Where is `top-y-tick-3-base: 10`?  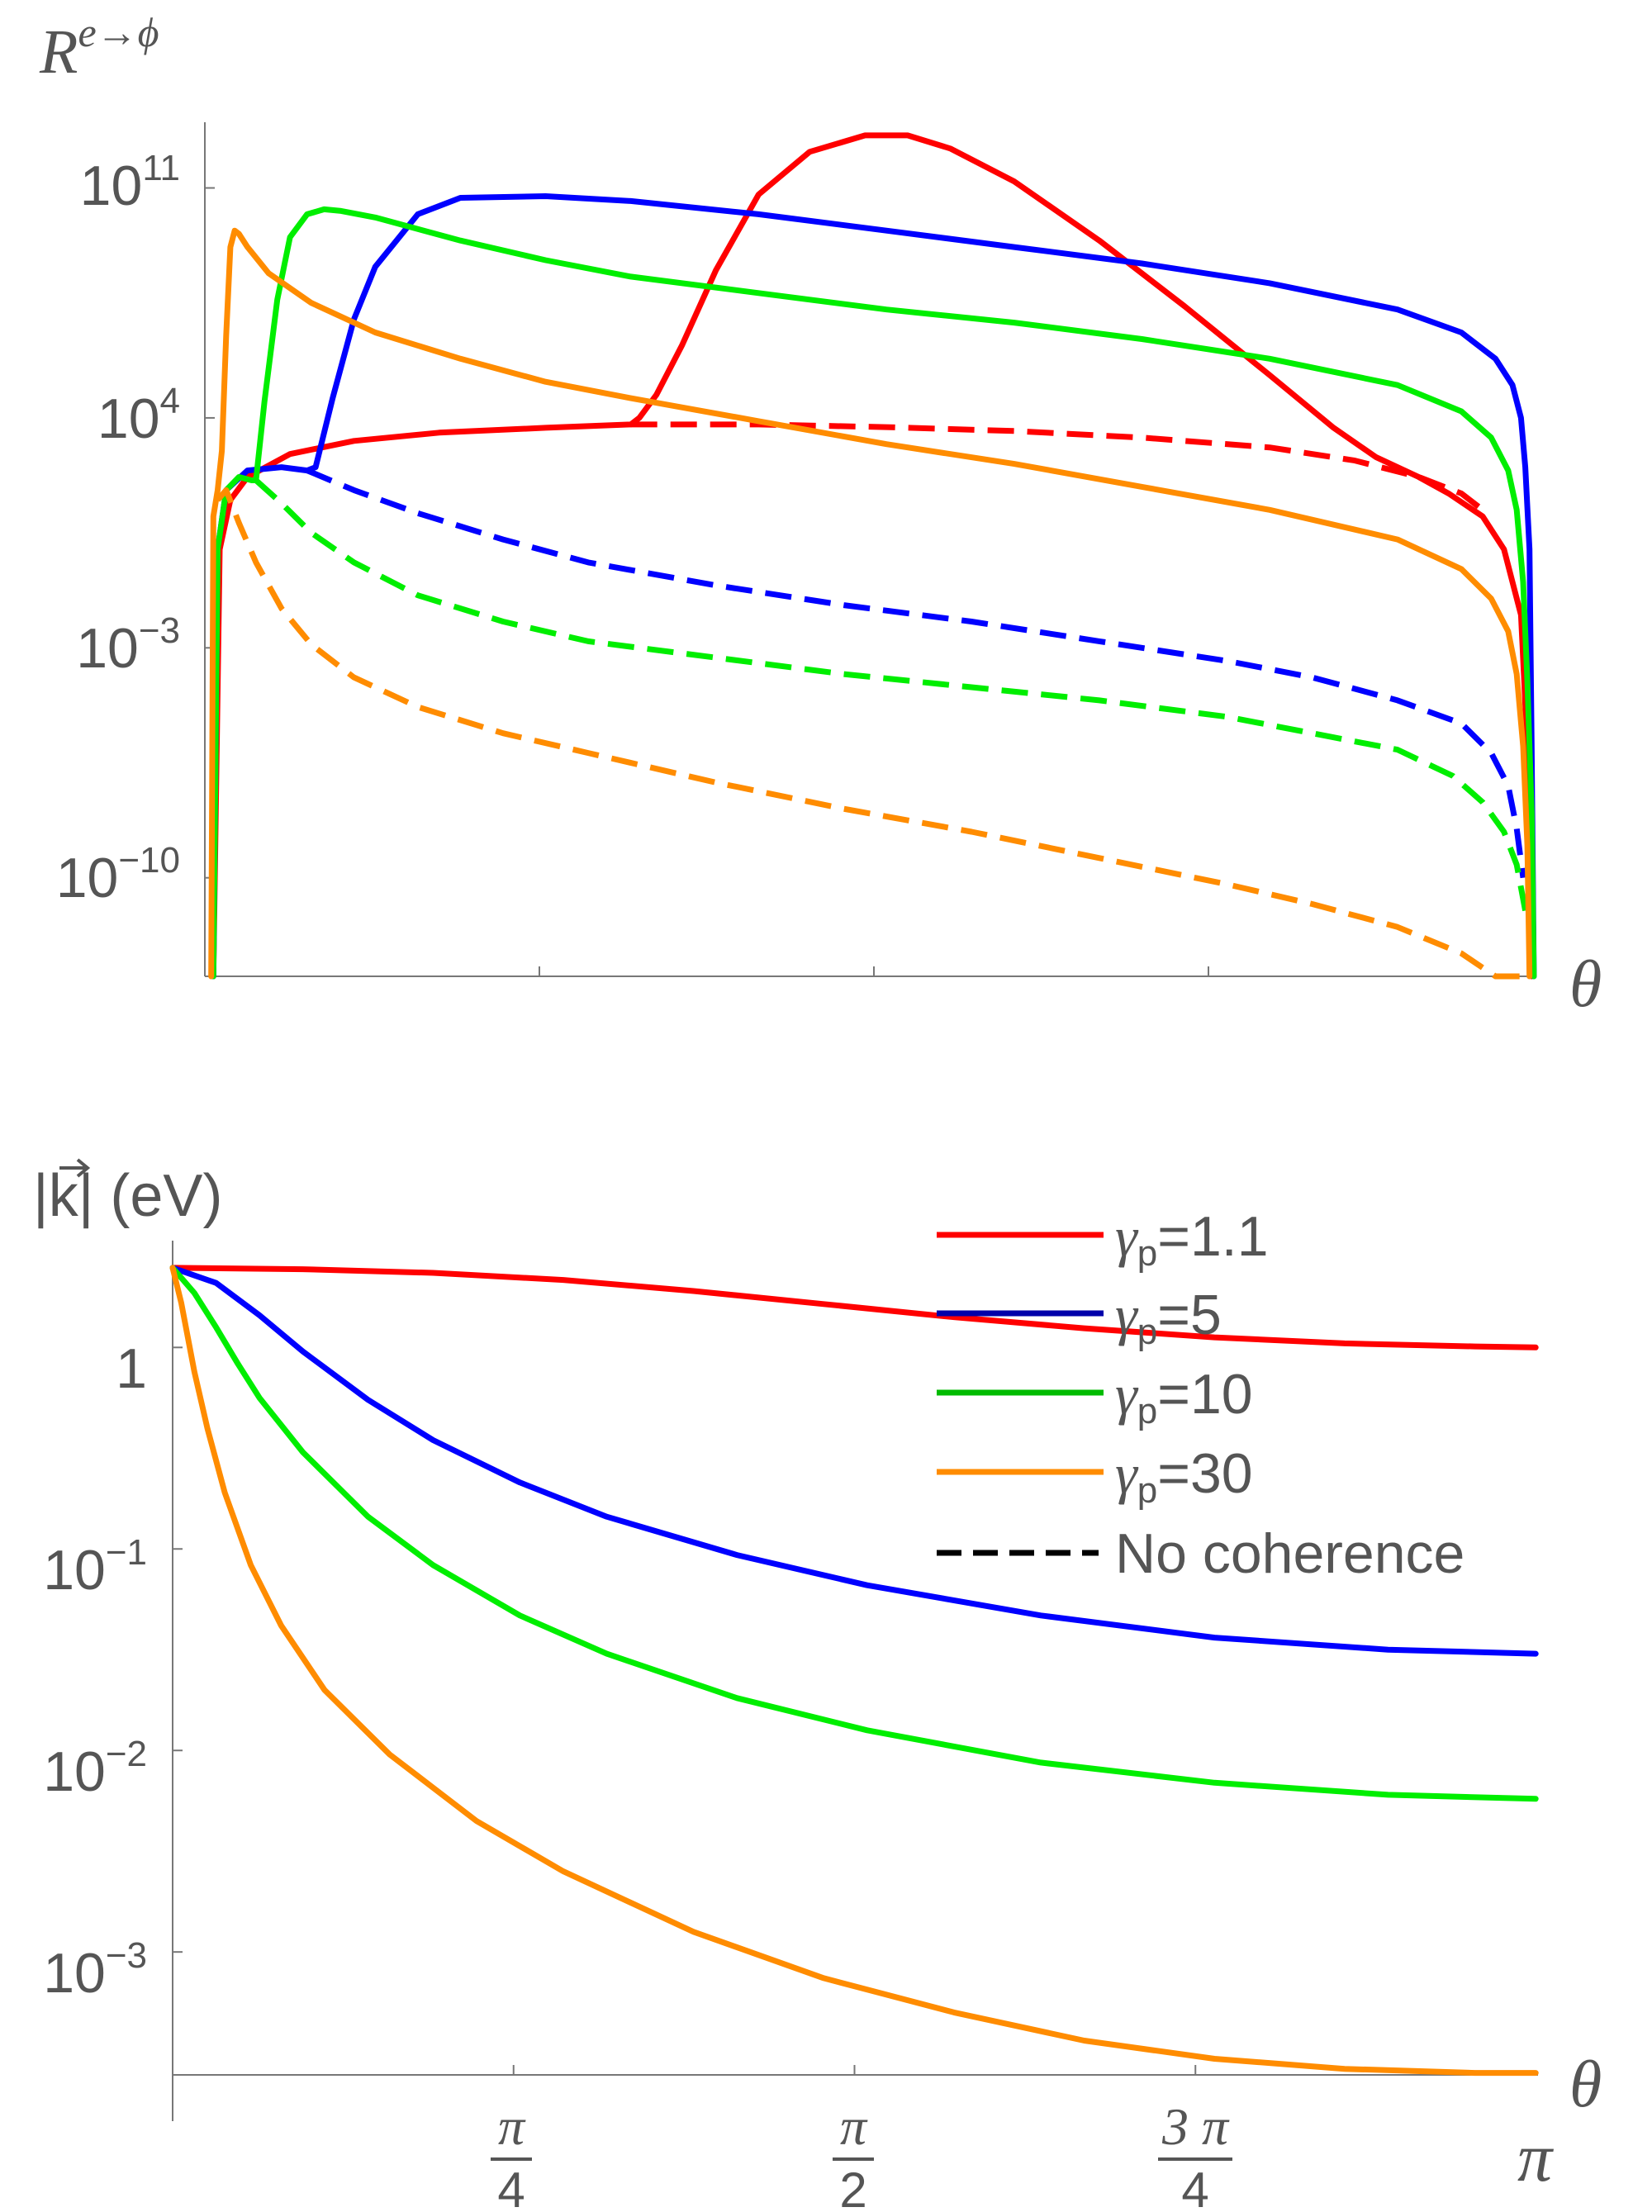
top-y-tick-3-base: 10 is located at coordinates (87, 878).